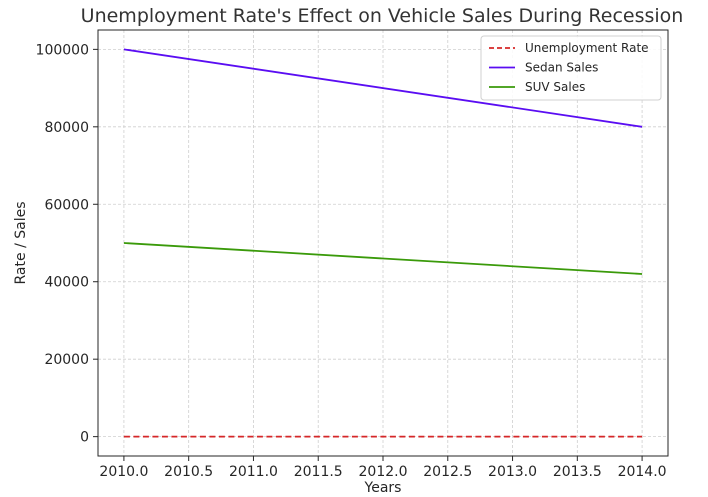 This screenshot has height=497, width=708. I want to click on y-tick-label: 40000, so click(66, 283).